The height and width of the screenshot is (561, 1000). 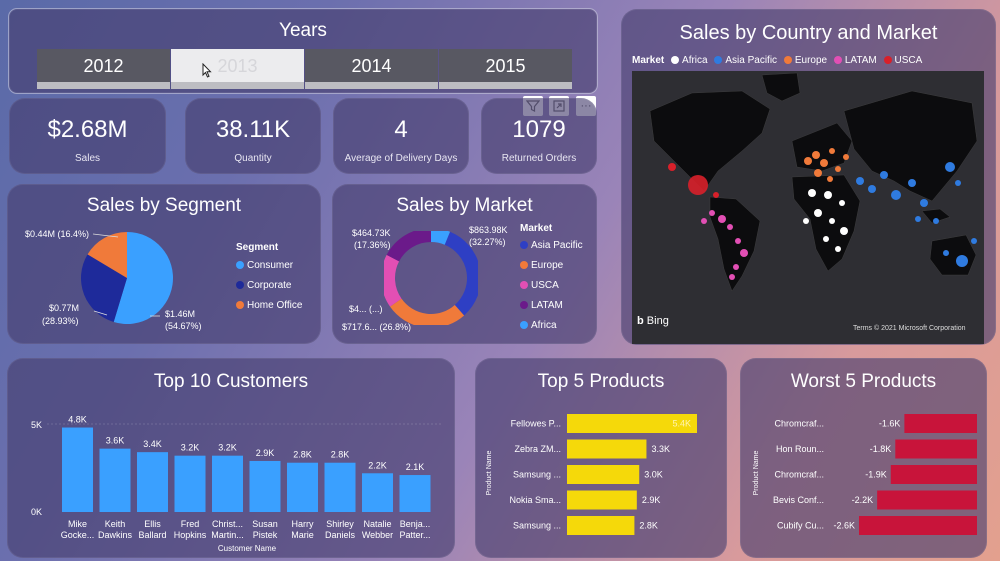 What do you see at coordinates (303, 524) in the screenshot?
I see `customer-name-label: Harry` at bounding box center [303, 524].